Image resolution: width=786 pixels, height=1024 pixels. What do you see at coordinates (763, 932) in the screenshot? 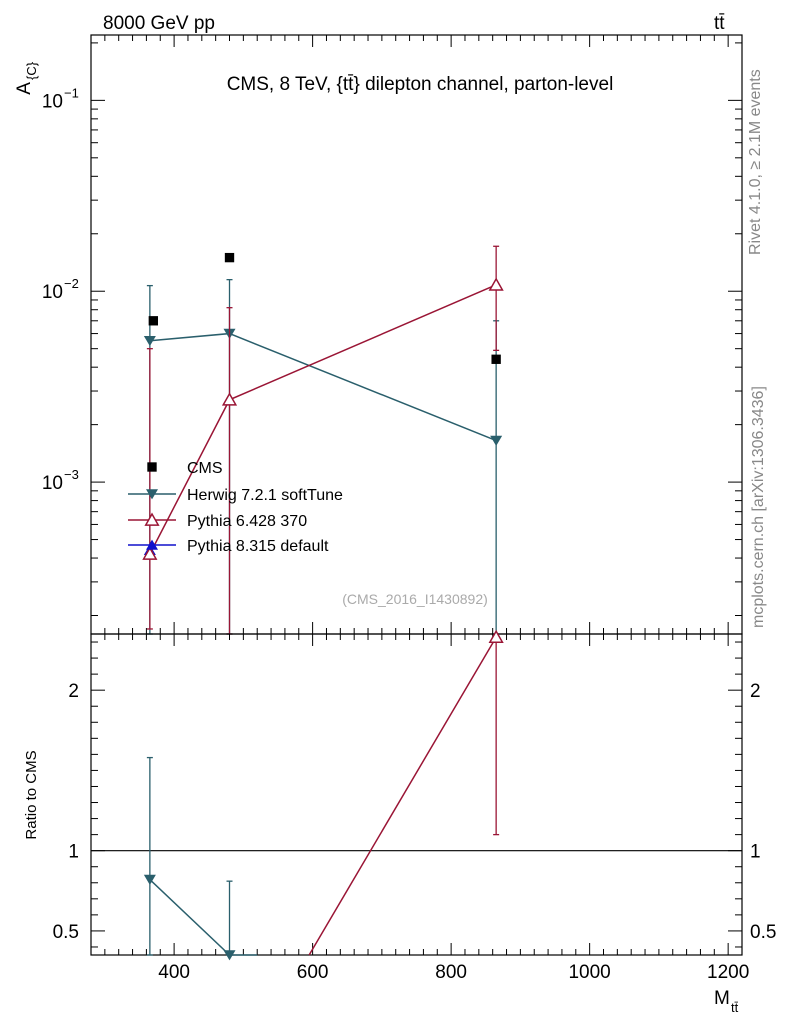
I see `ratio-y-tick-label-right: 0.5` at bounding box center [763, 932].